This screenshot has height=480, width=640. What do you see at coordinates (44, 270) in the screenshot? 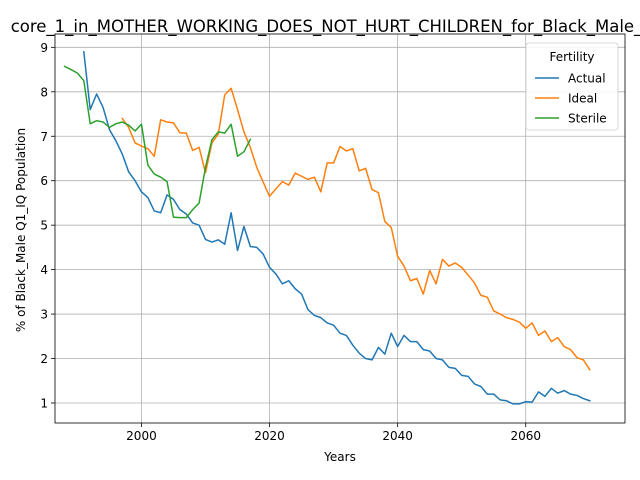
I see `y-tick-label: 4` at bounding box center [44, 270].